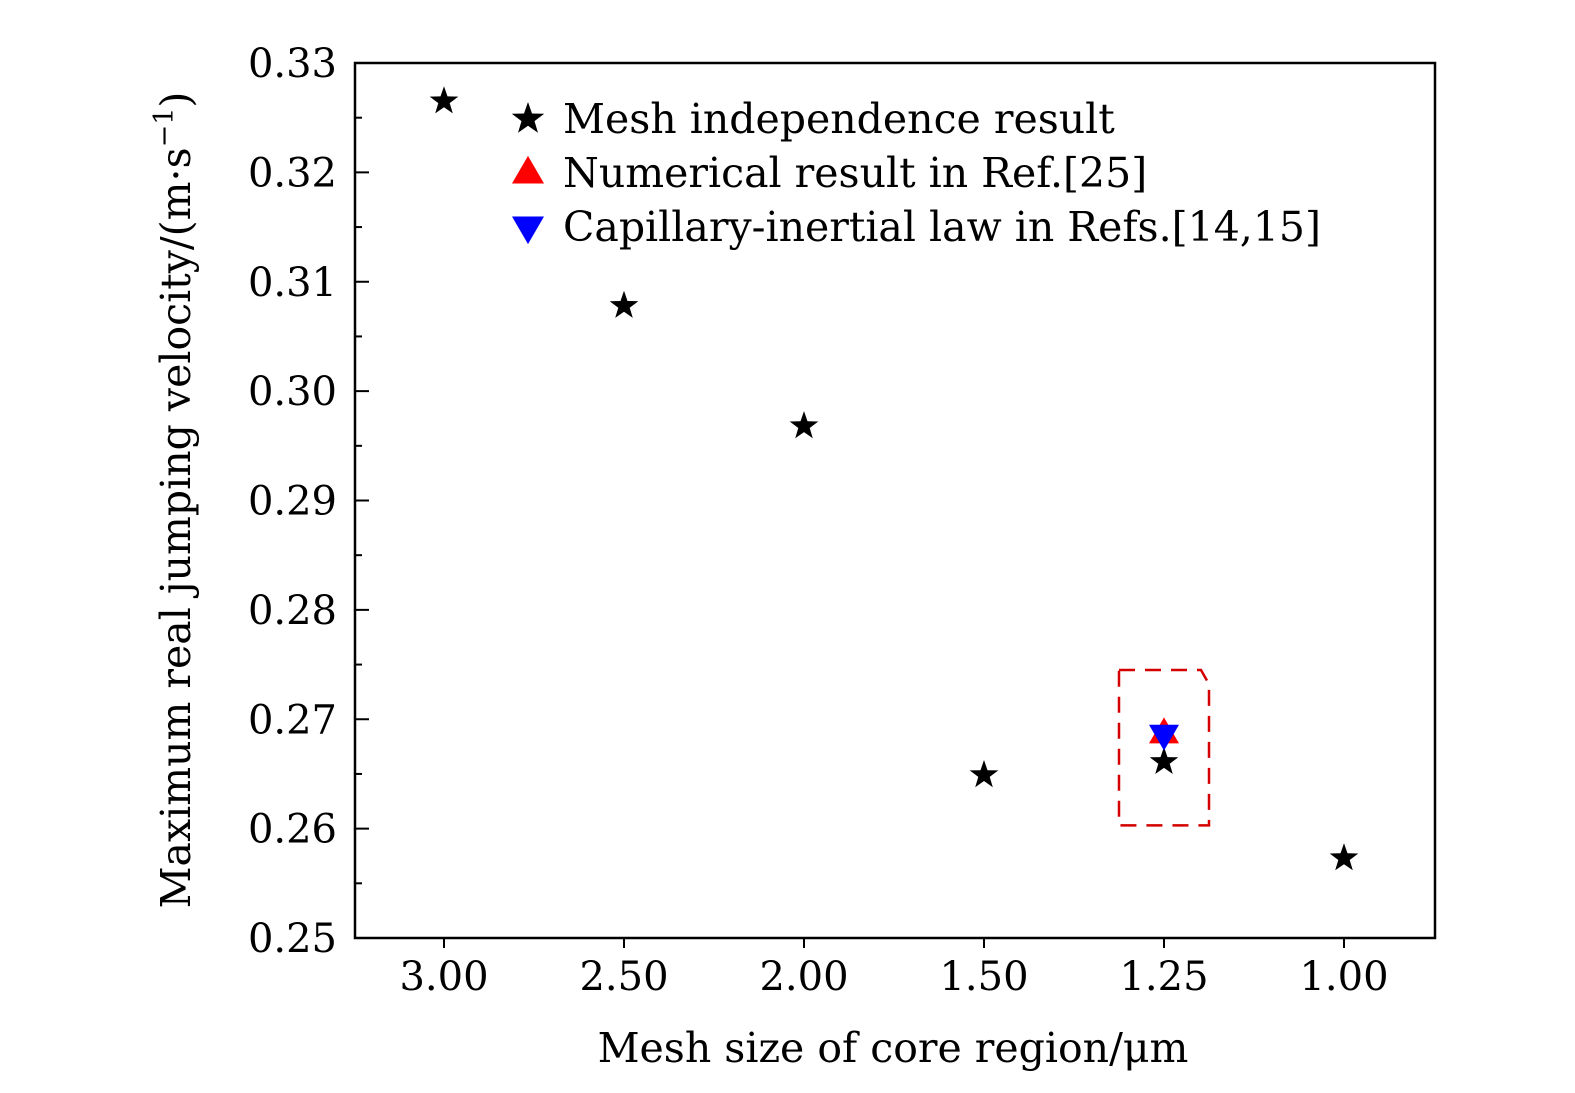  Describe the element at coordinates (893, 1048) in the screenshot. I see `x-axis-title: Mesh size of core region/μm` at that location.